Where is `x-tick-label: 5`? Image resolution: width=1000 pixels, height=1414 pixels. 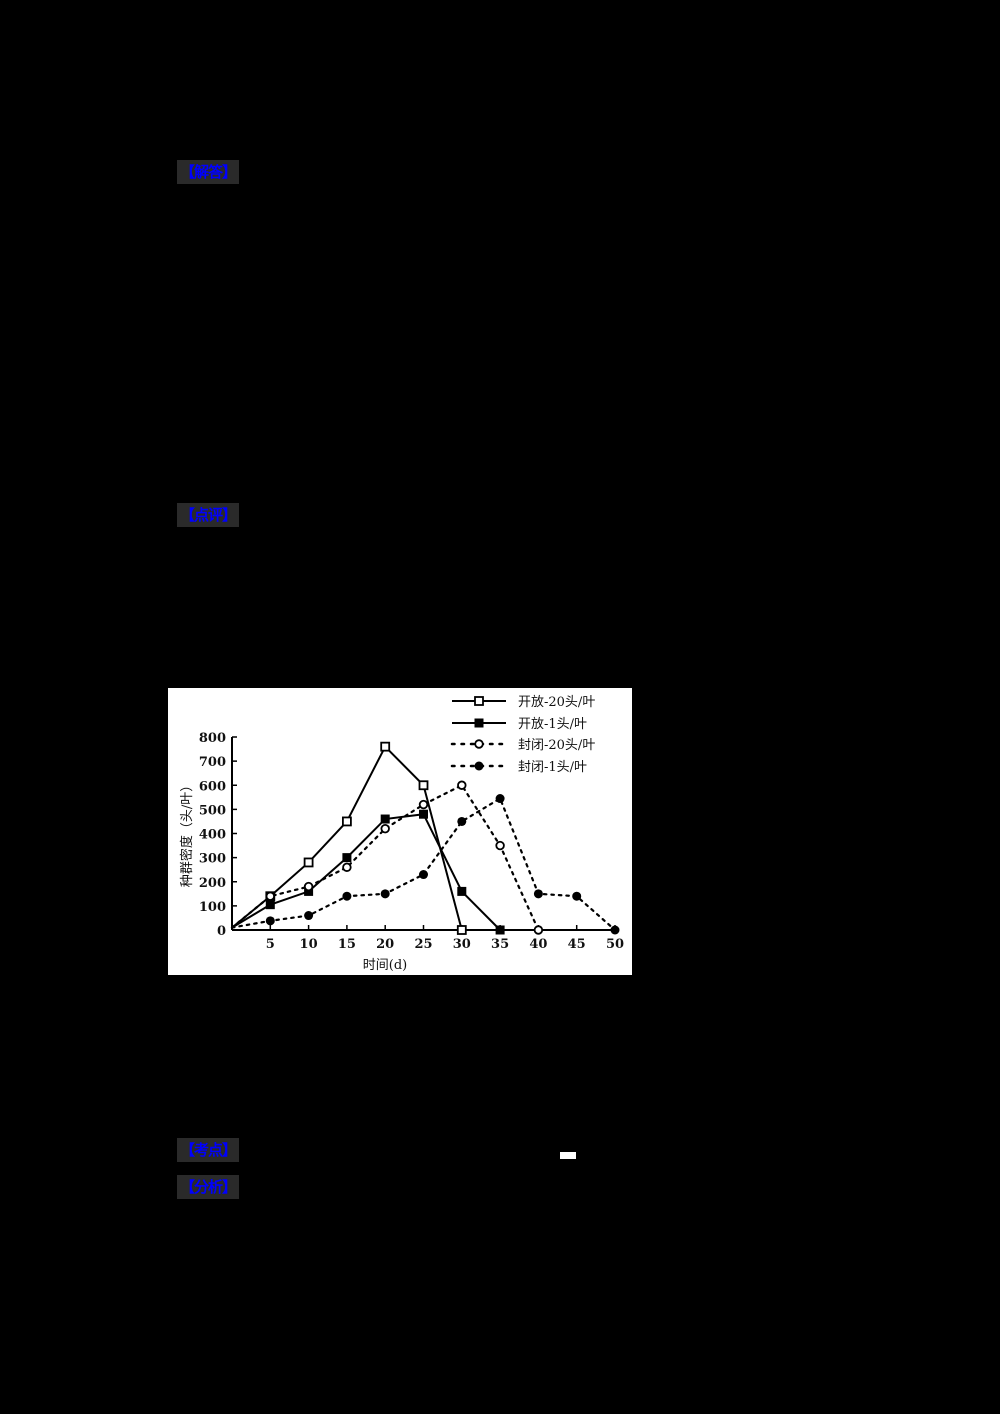
x-tick-label: 5 is located at coordinates (270, 944).